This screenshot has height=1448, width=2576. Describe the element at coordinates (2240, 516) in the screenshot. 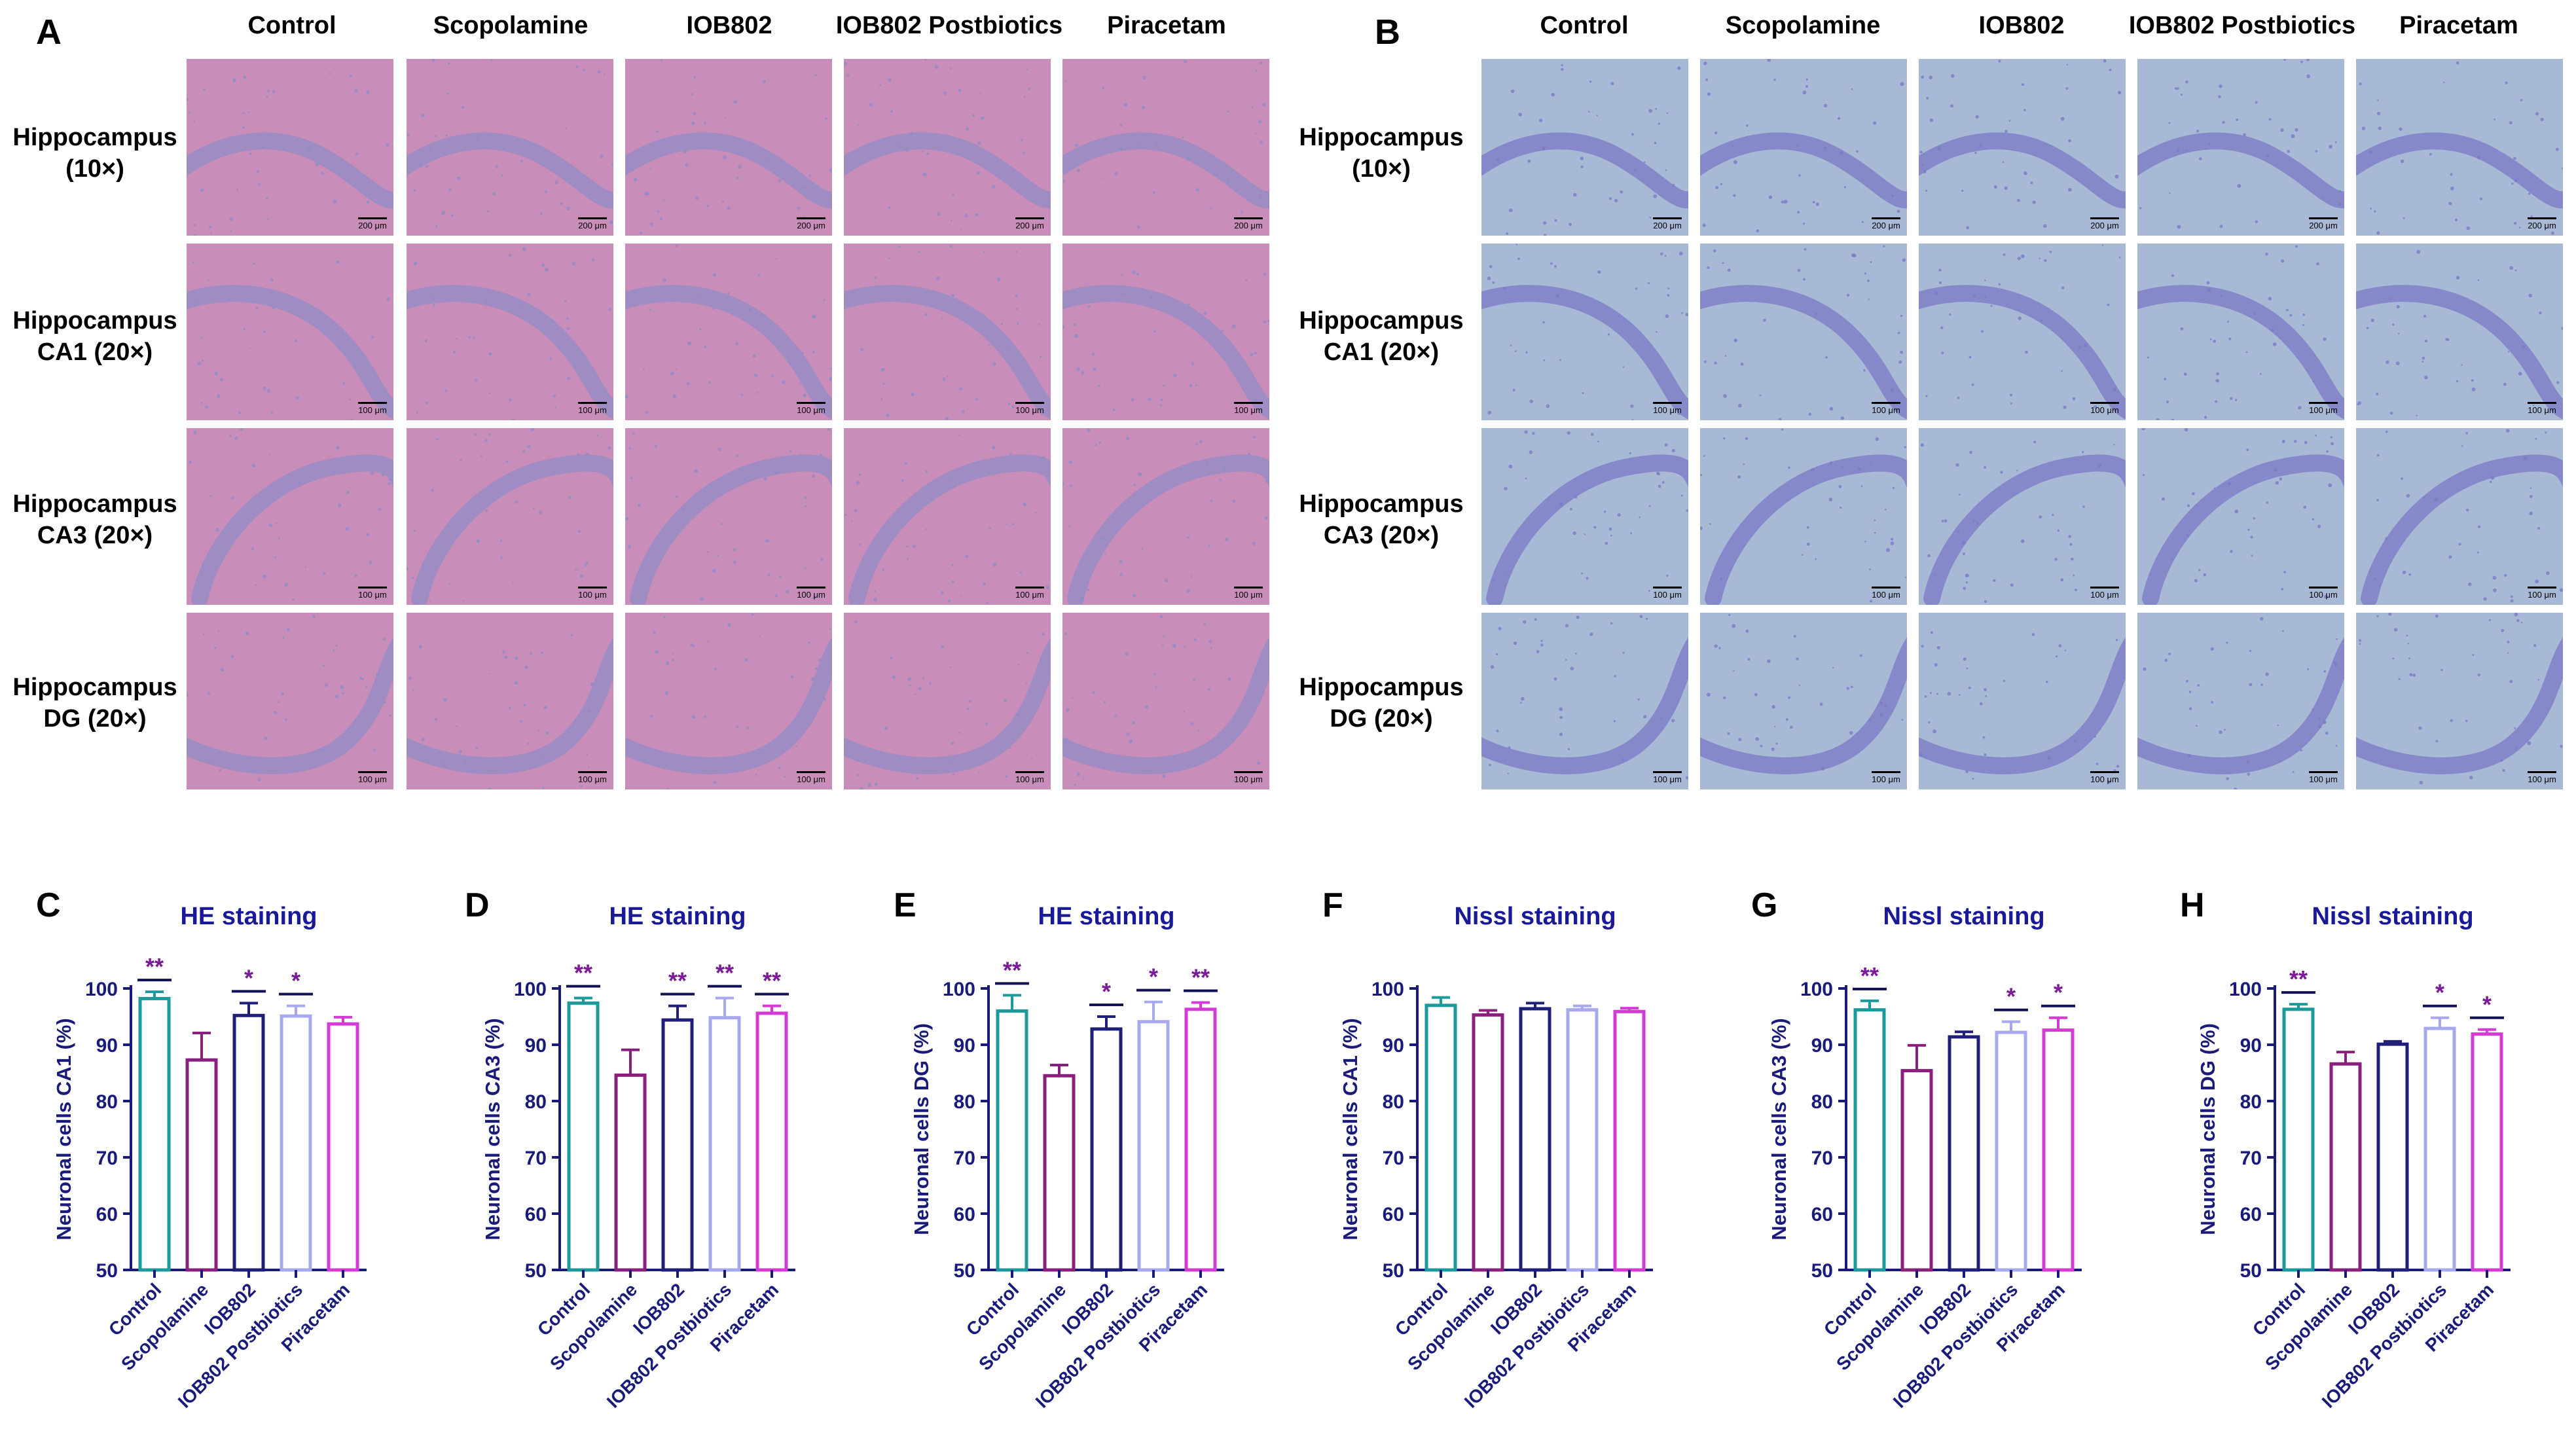

I see `nissl-micrograph-r3-c4: 100 μm` at that location.